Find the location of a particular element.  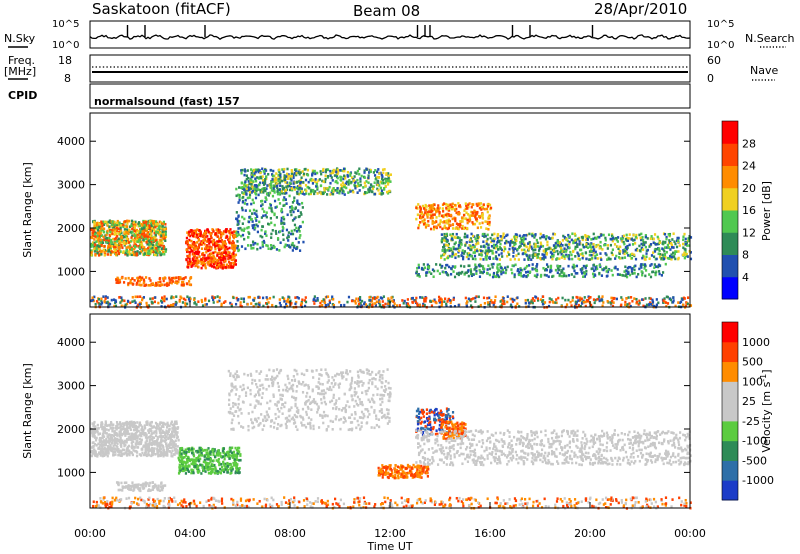

beam-title: Beam 08 is located at coordinates (386, 11).